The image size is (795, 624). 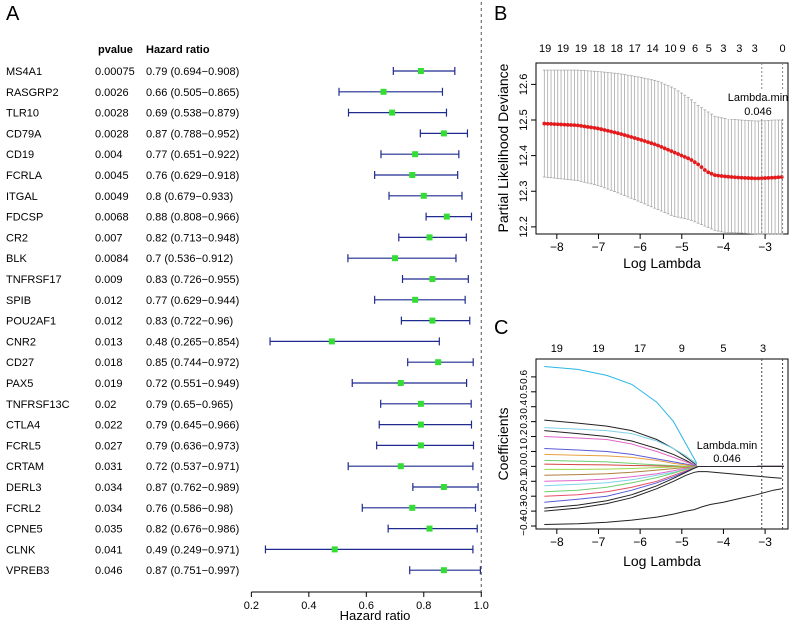 I want to click on hr-ci-label: 0.82 (0.676−0.986), so click(x=192, y=530).